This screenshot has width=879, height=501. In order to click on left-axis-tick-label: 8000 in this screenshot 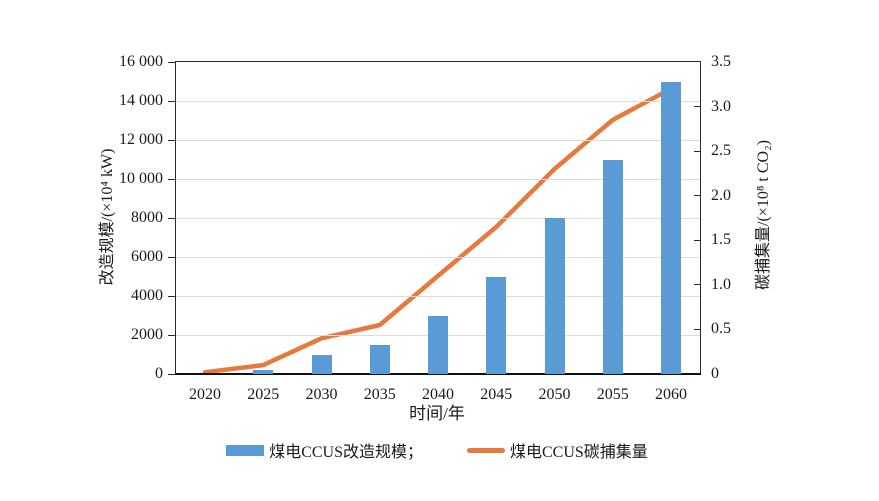, I will do `click(147, 217)`.